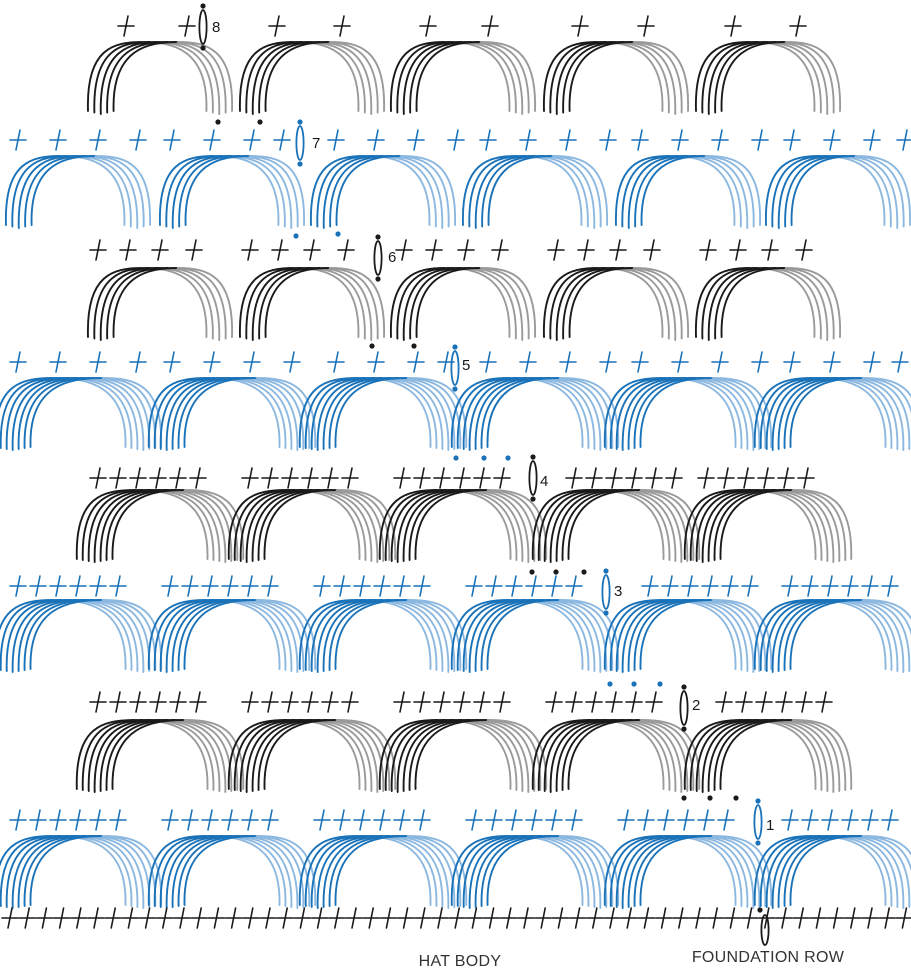  Describe the element at coordinates (216, 27) in the screenshot. I see `row-number-label: 8` at that location.